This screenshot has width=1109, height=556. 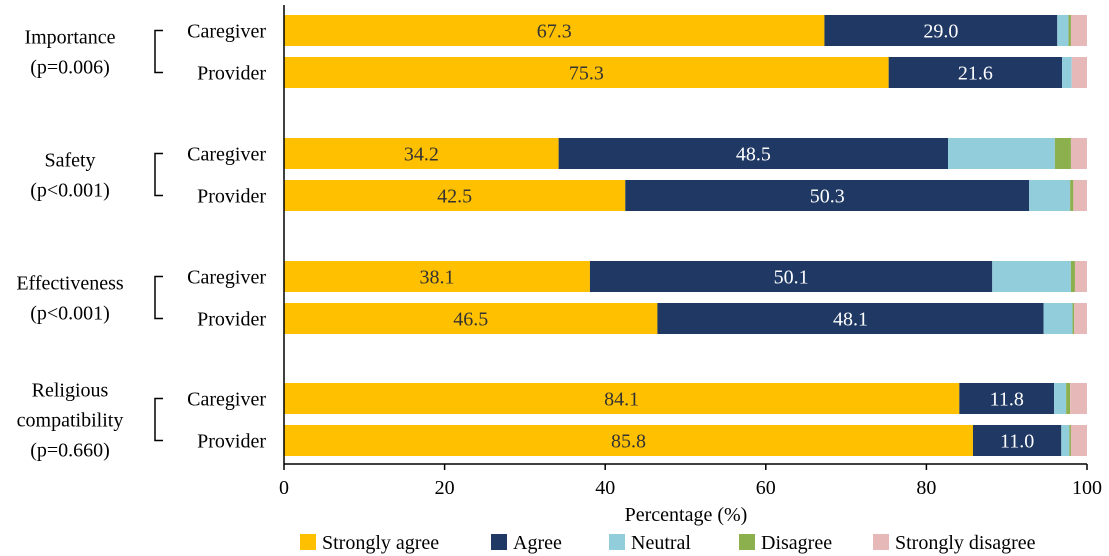 What do you see at coordinates (965, 543) in the screenshot?
I see `legend-label: Strongly disagree` at bounding box center [965, 543].